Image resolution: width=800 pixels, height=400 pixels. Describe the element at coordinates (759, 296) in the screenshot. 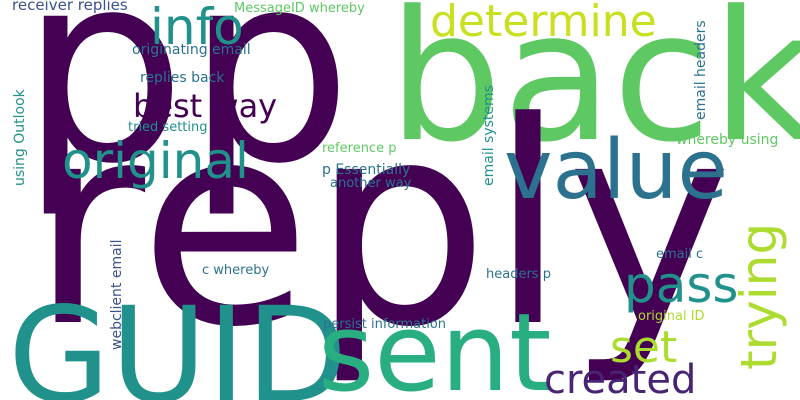

I see `word-trying: trying` at that location.